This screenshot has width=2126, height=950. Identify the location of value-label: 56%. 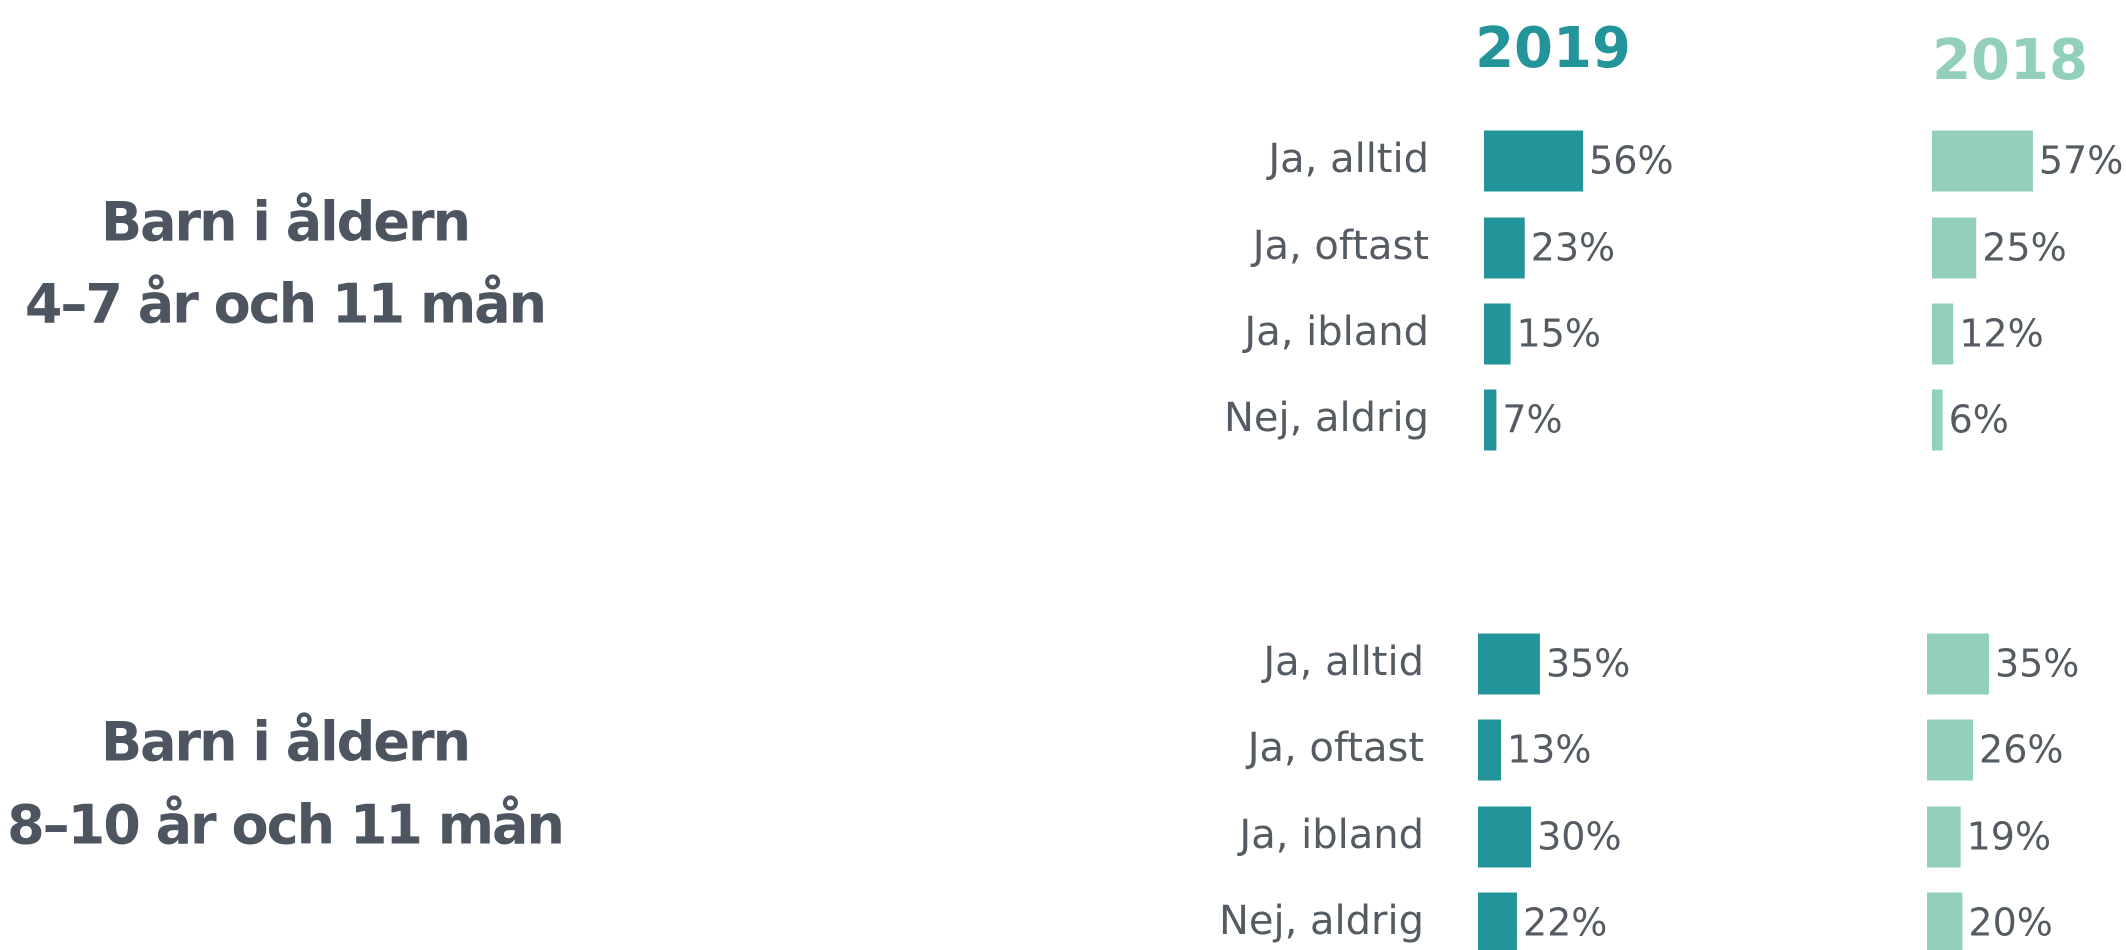
(1631, 161).